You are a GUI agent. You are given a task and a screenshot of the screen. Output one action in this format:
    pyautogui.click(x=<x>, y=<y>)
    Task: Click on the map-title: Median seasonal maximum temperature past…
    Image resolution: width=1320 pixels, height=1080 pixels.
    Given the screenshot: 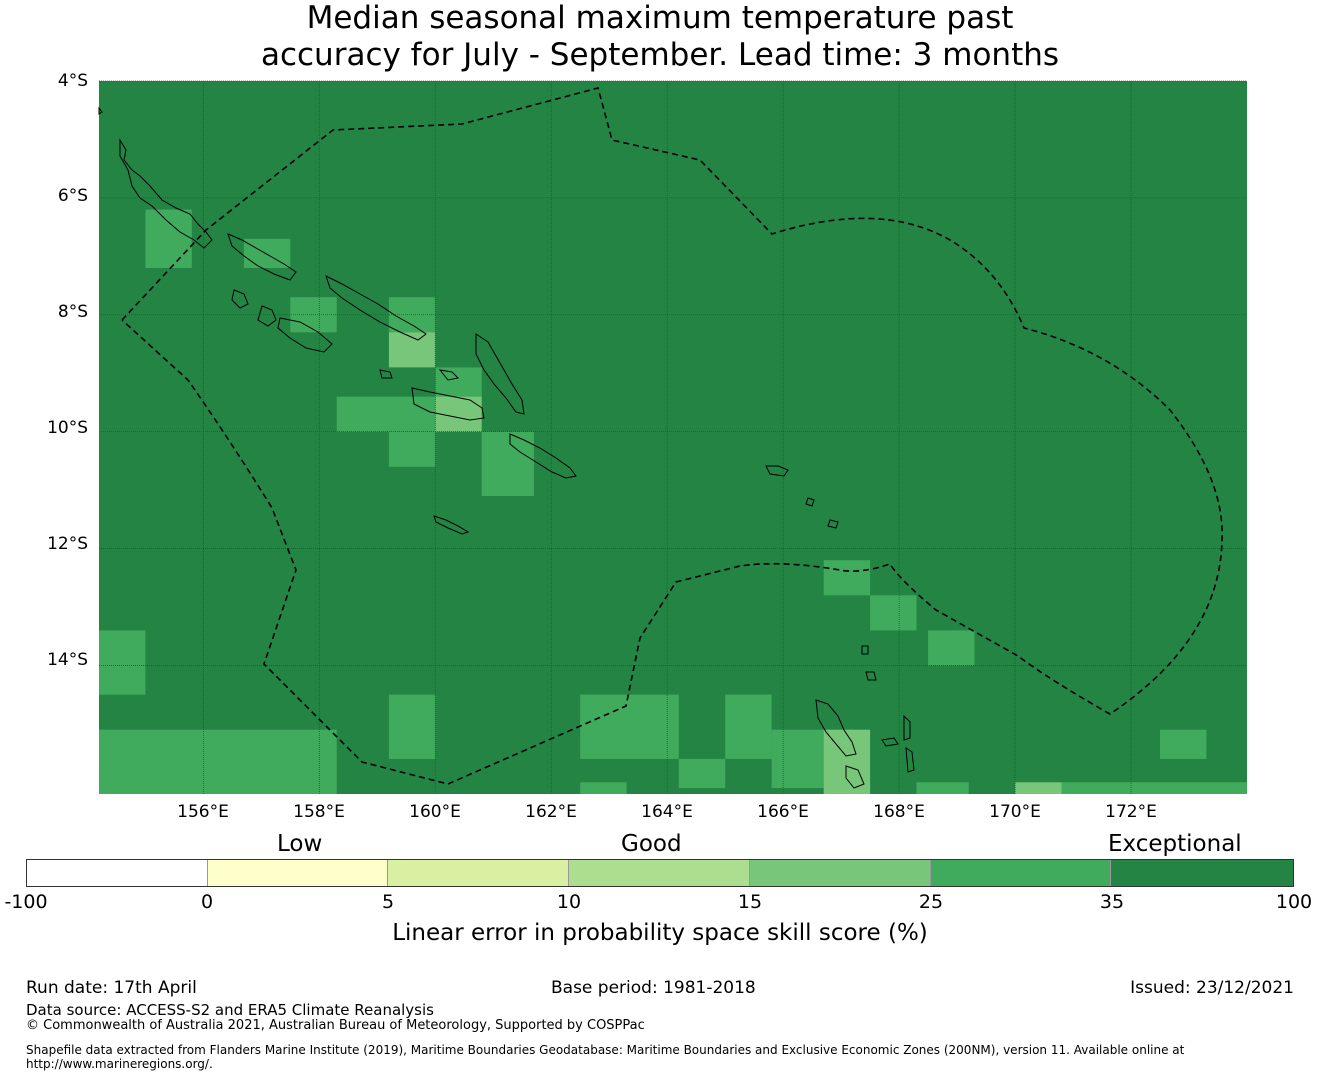 What is the action you would take?
    pyautogui.click(x=660, y=37)
    